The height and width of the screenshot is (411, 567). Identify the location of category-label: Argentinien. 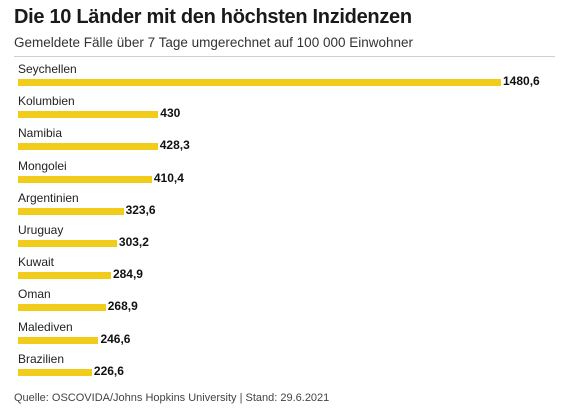
(48, 197).